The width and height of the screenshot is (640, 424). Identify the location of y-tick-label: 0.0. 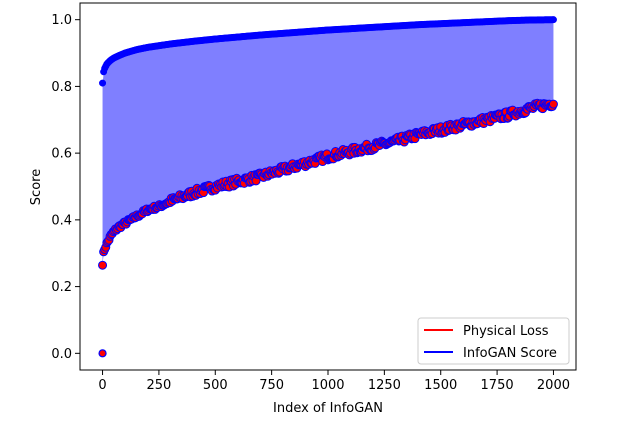
(61, 354).